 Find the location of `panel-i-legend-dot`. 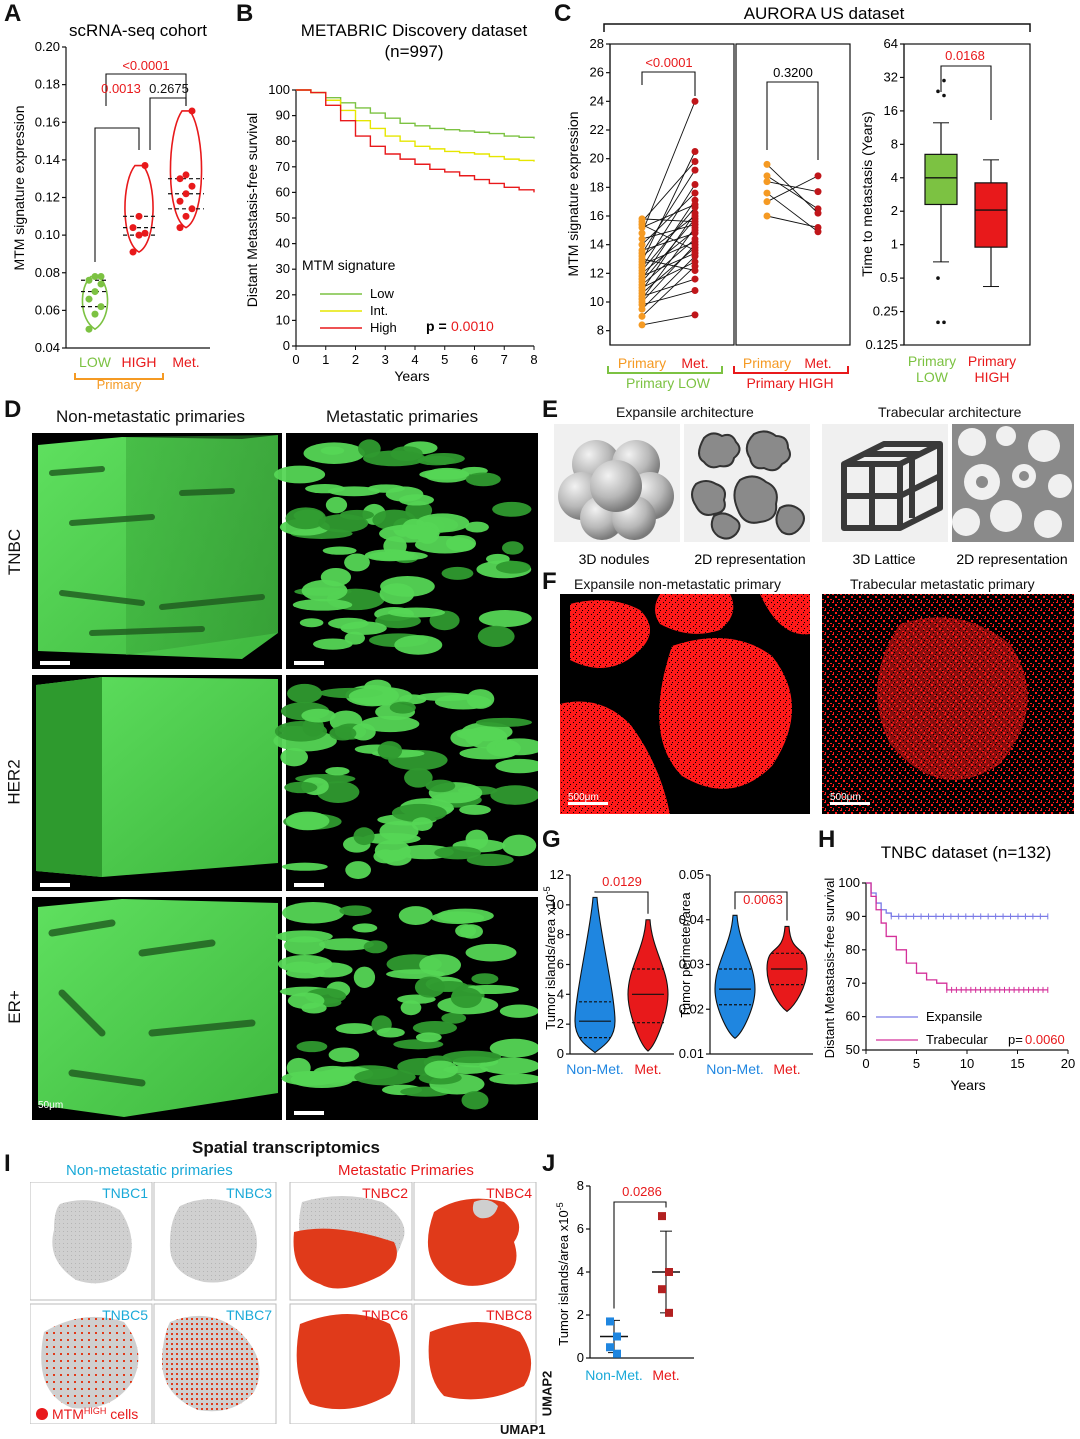

panel-i-legend-dot is located at coordinates (42, 1414).